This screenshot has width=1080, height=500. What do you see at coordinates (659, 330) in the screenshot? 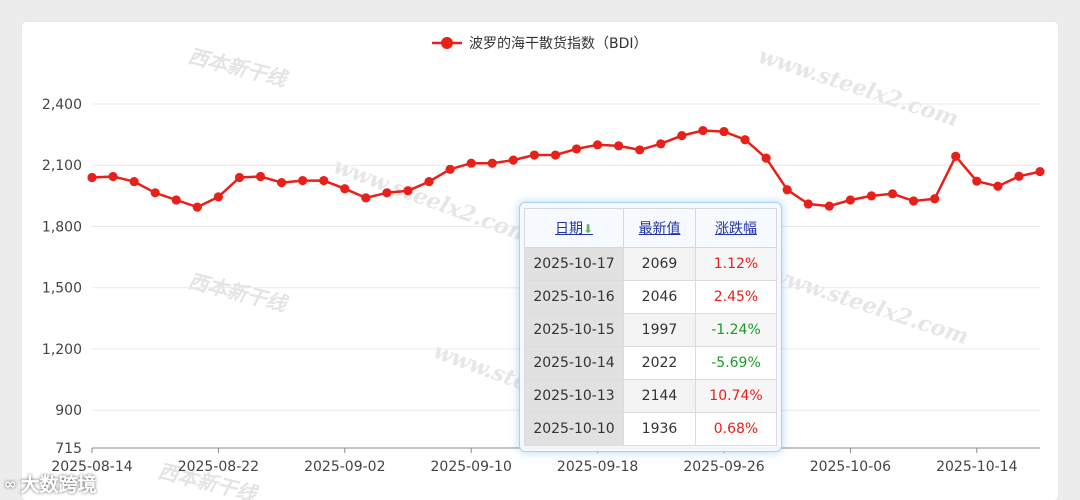
I see `row-value: 1997` at bounding box center [659, 330].